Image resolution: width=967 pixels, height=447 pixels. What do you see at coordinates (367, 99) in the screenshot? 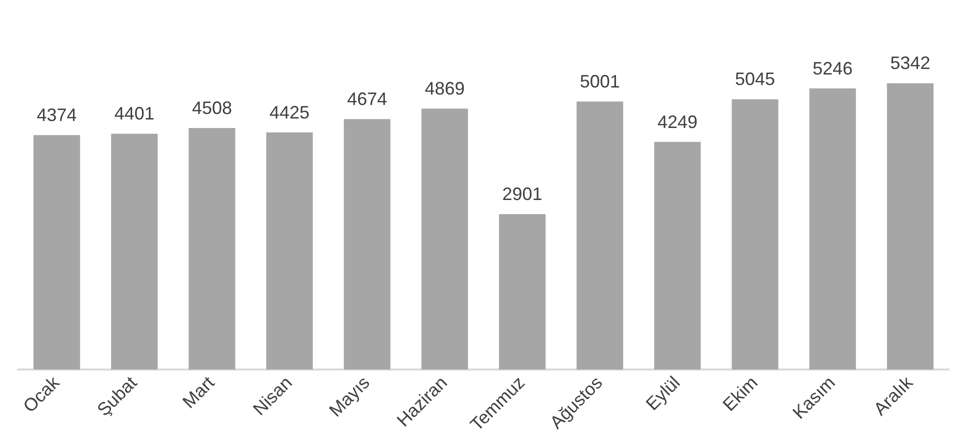
I see `data-label: 4674` at bounding box center [367, 99].